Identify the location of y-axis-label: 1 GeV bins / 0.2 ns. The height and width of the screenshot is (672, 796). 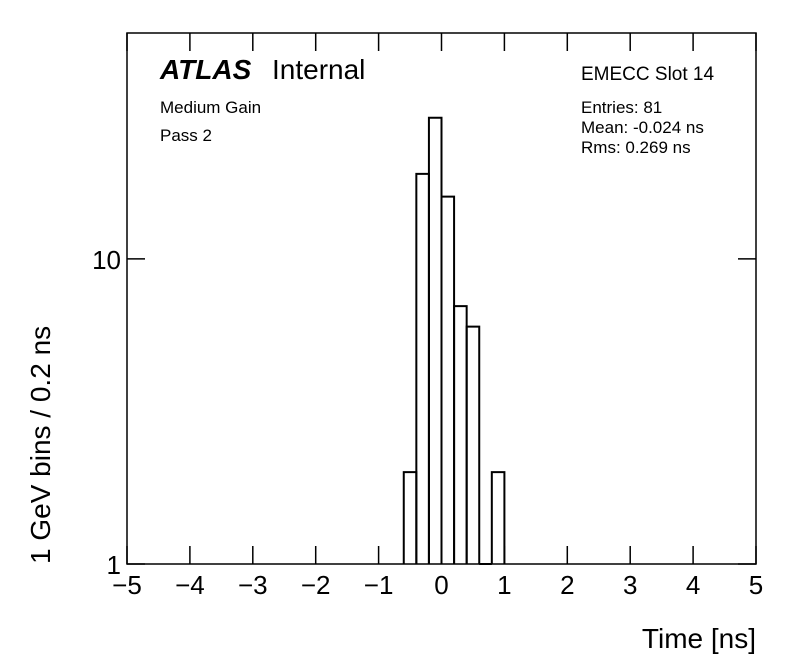
(40, 445).